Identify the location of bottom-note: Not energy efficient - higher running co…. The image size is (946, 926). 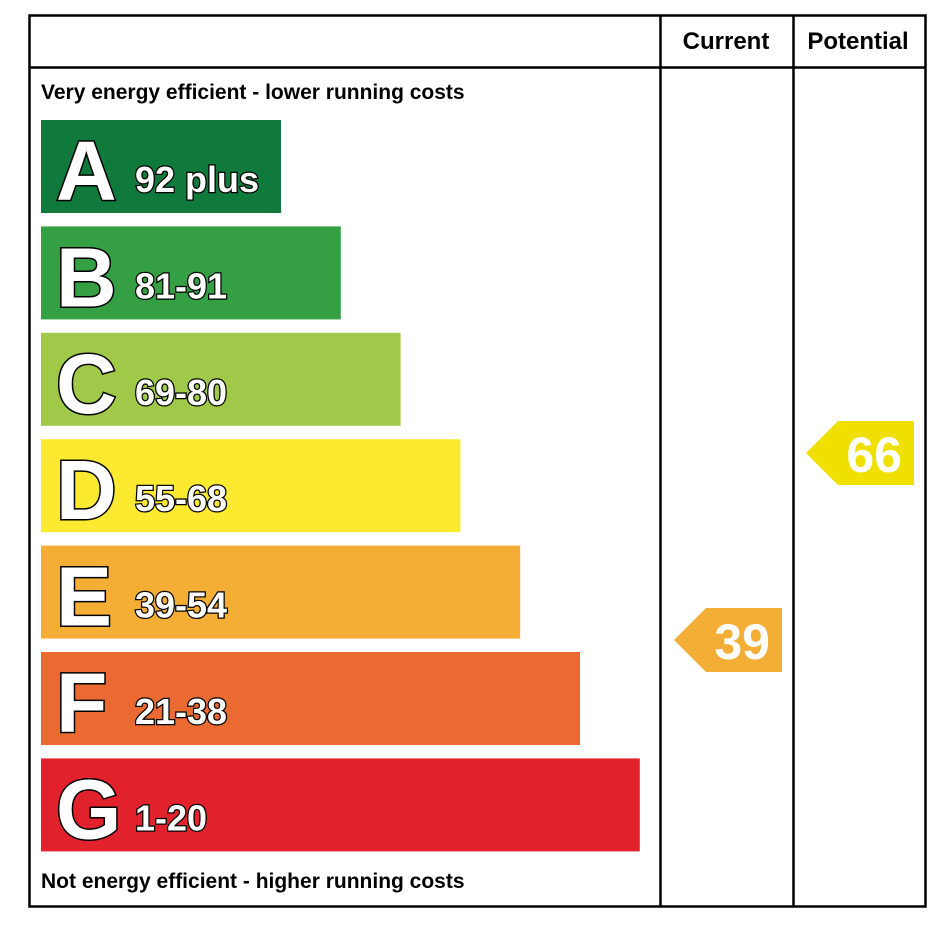
(253, 881).